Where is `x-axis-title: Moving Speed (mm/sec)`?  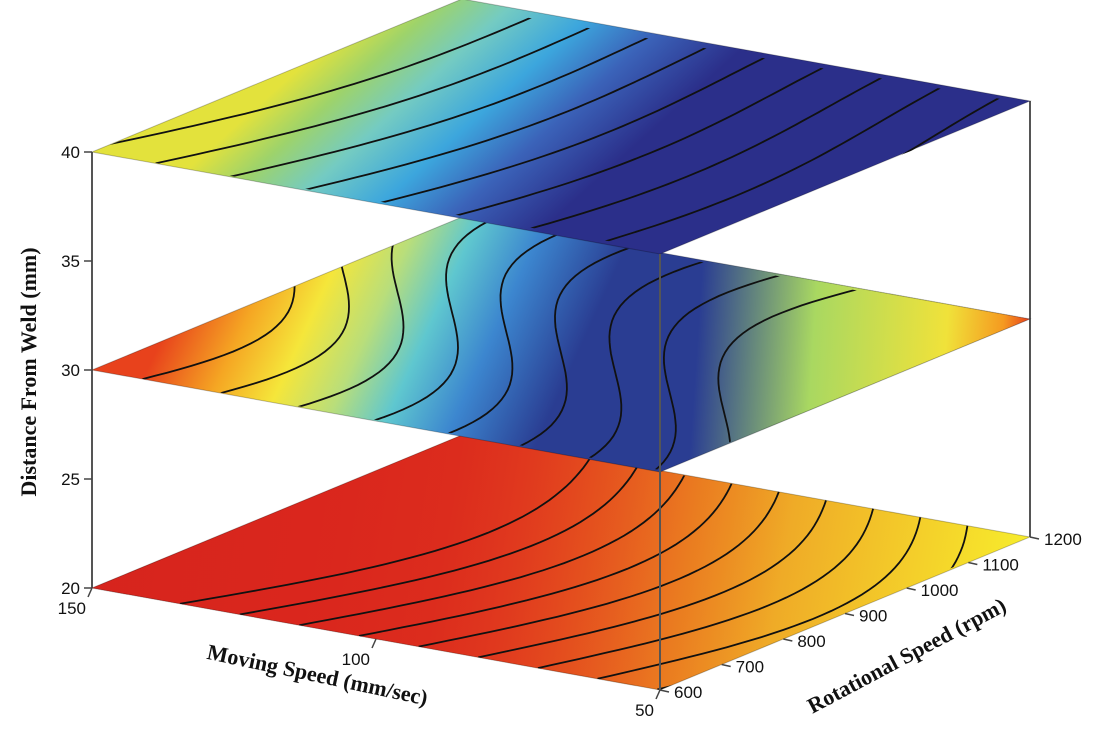 x-axis-title: Moving Speed (mm/sec) is located at coordinates (317, 674).